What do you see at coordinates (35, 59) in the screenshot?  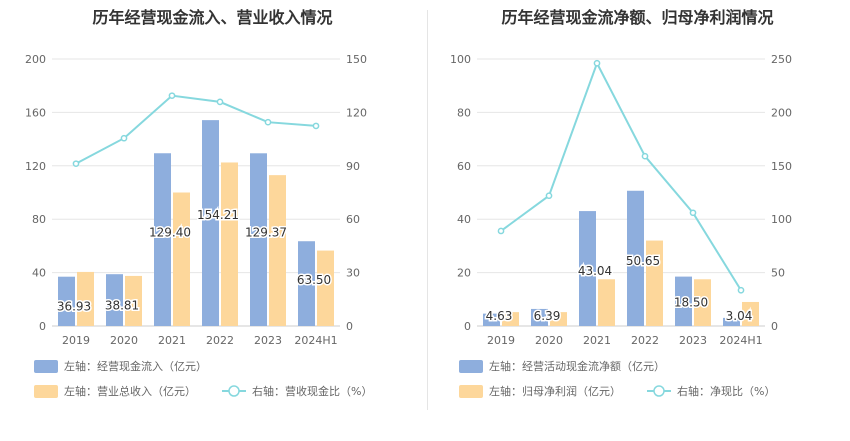 I see `left-axis-tick-label: 200` at bounding box center [35, 59].